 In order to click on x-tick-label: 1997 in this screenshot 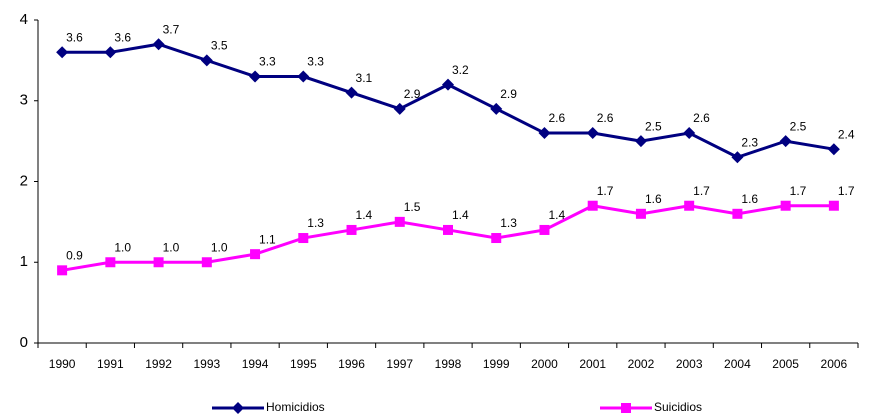, I will do `click(399, 364)`.